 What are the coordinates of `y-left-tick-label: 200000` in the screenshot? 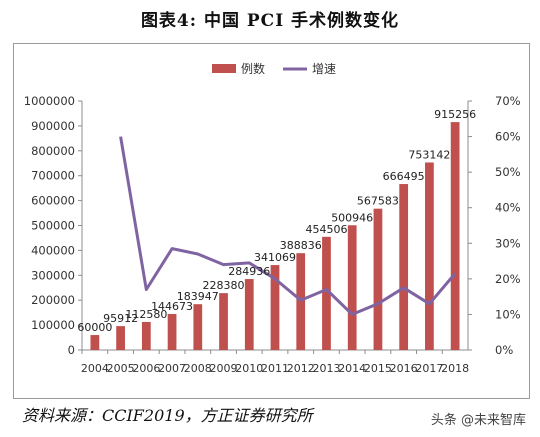 It's located at (53, 300).